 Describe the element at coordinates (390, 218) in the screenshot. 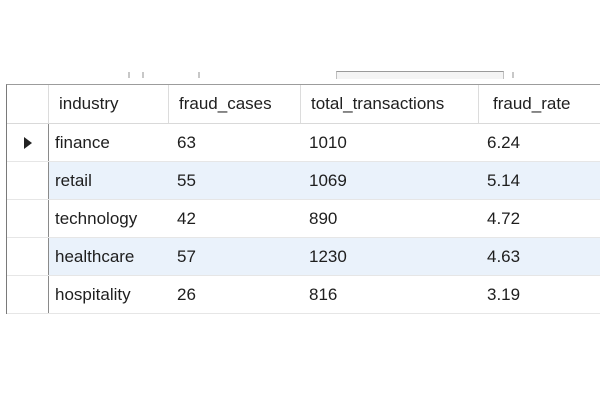

I see `cell-total-transactions: 890` at that location.